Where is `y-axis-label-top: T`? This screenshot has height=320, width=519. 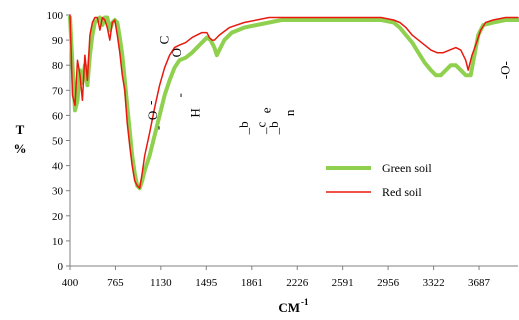 y-axis-label-top: T is located at coordinates (20, 129).